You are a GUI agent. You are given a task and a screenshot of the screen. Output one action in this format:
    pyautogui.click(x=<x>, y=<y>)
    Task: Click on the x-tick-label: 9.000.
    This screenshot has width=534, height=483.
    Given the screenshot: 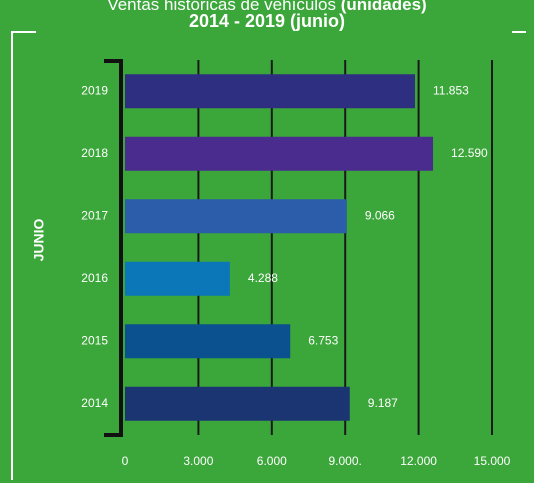 What is the action you would take?
    pyautogui.click(x=345, y=461)
    